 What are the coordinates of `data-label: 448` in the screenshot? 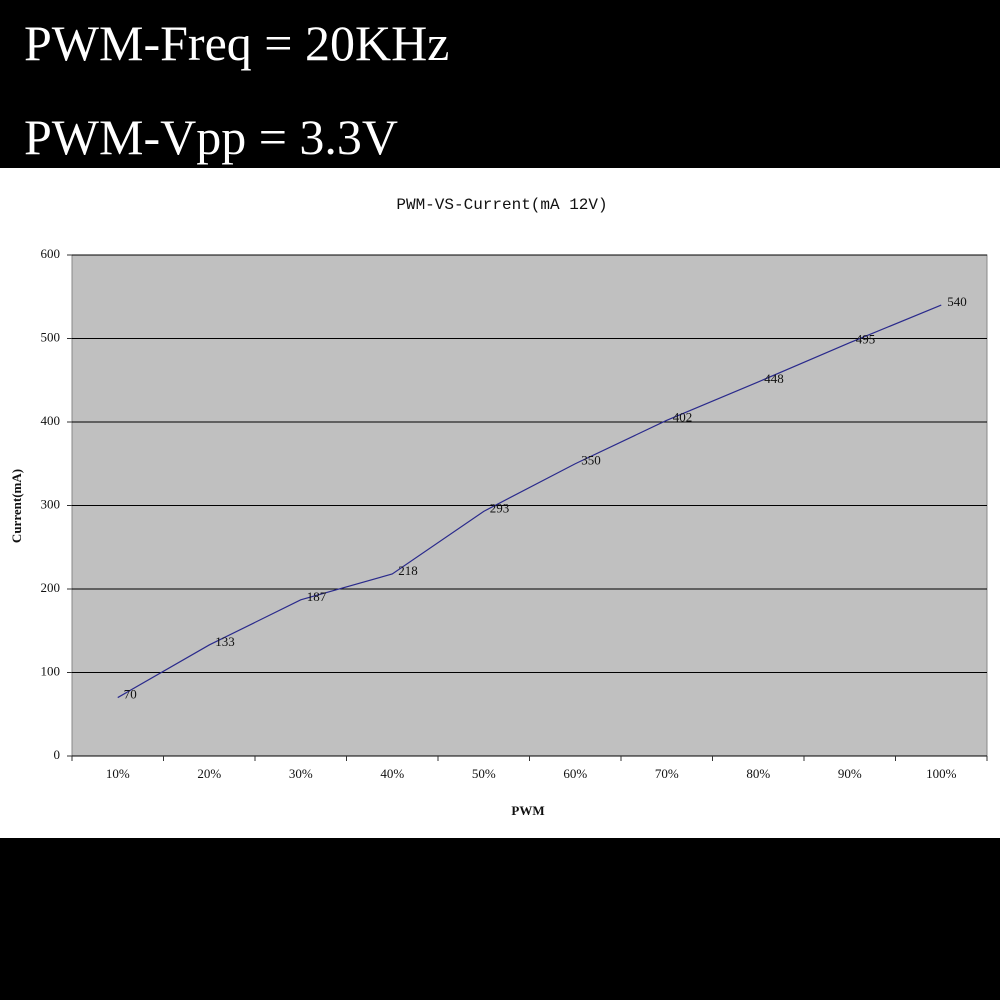 It's located at (774, 378).